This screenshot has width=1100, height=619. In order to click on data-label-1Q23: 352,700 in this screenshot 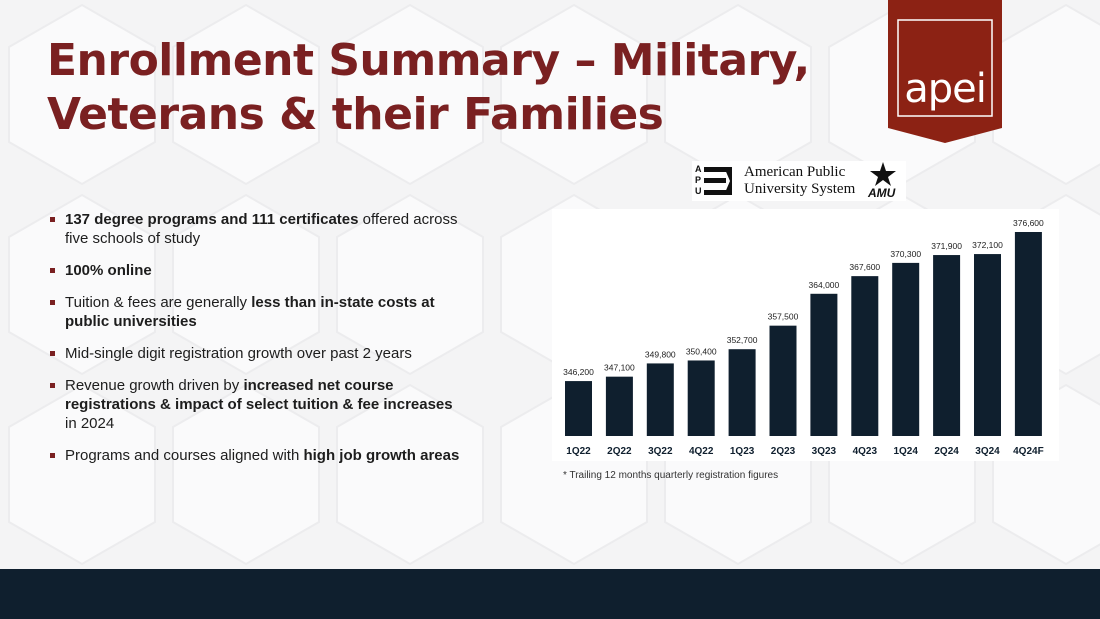, I will do `click(742, 340)`.